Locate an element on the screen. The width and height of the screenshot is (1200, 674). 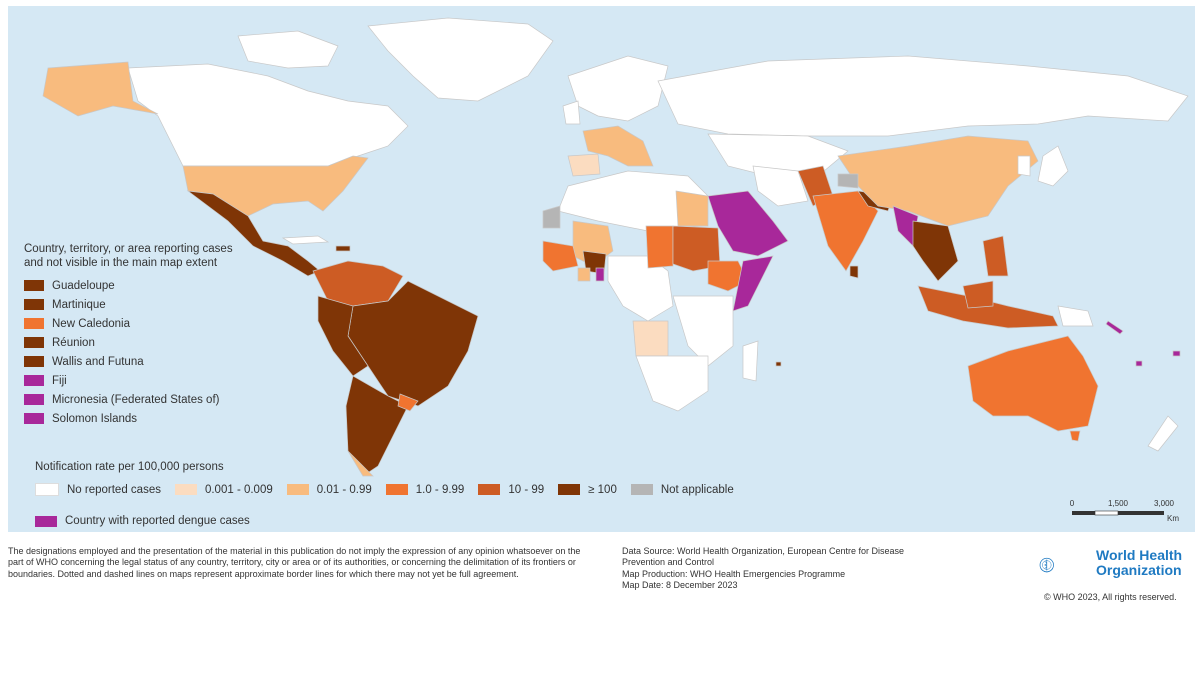
territory-label: Micronesia (Federated States of) is located at coordinates (136, 399).